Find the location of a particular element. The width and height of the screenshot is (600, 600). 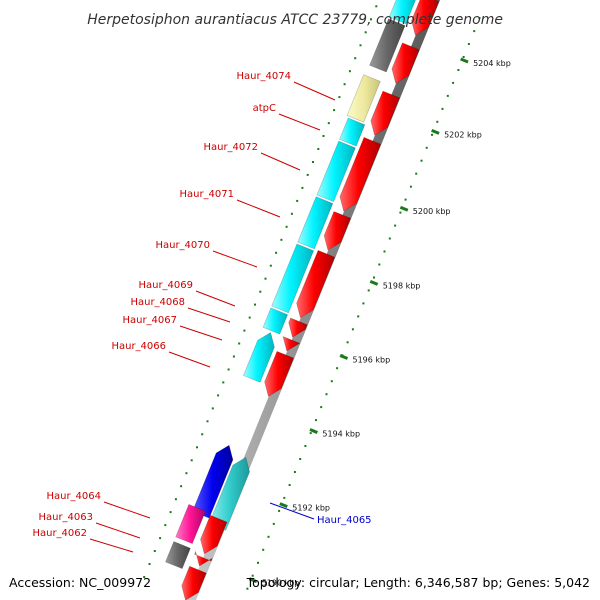

cds-forward-atpC is located at coordinates (385, 113).